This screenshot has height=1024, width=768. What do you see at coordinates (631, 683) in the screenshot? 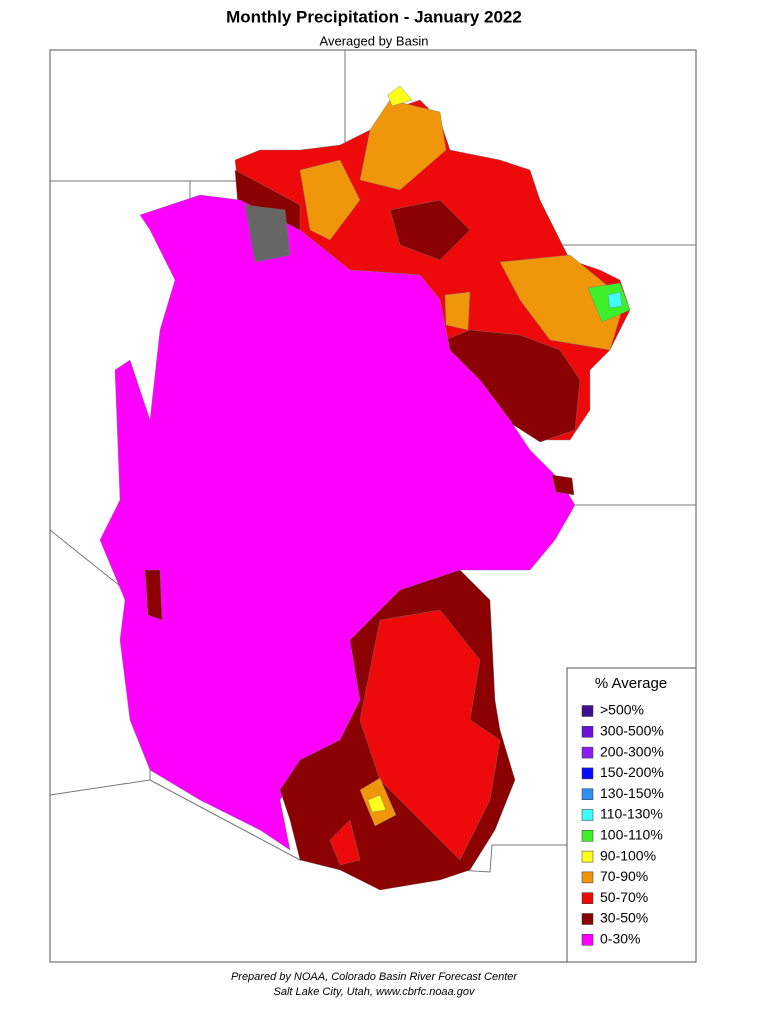
I see `legend-title: % Average` at bounding box center [631, 683].